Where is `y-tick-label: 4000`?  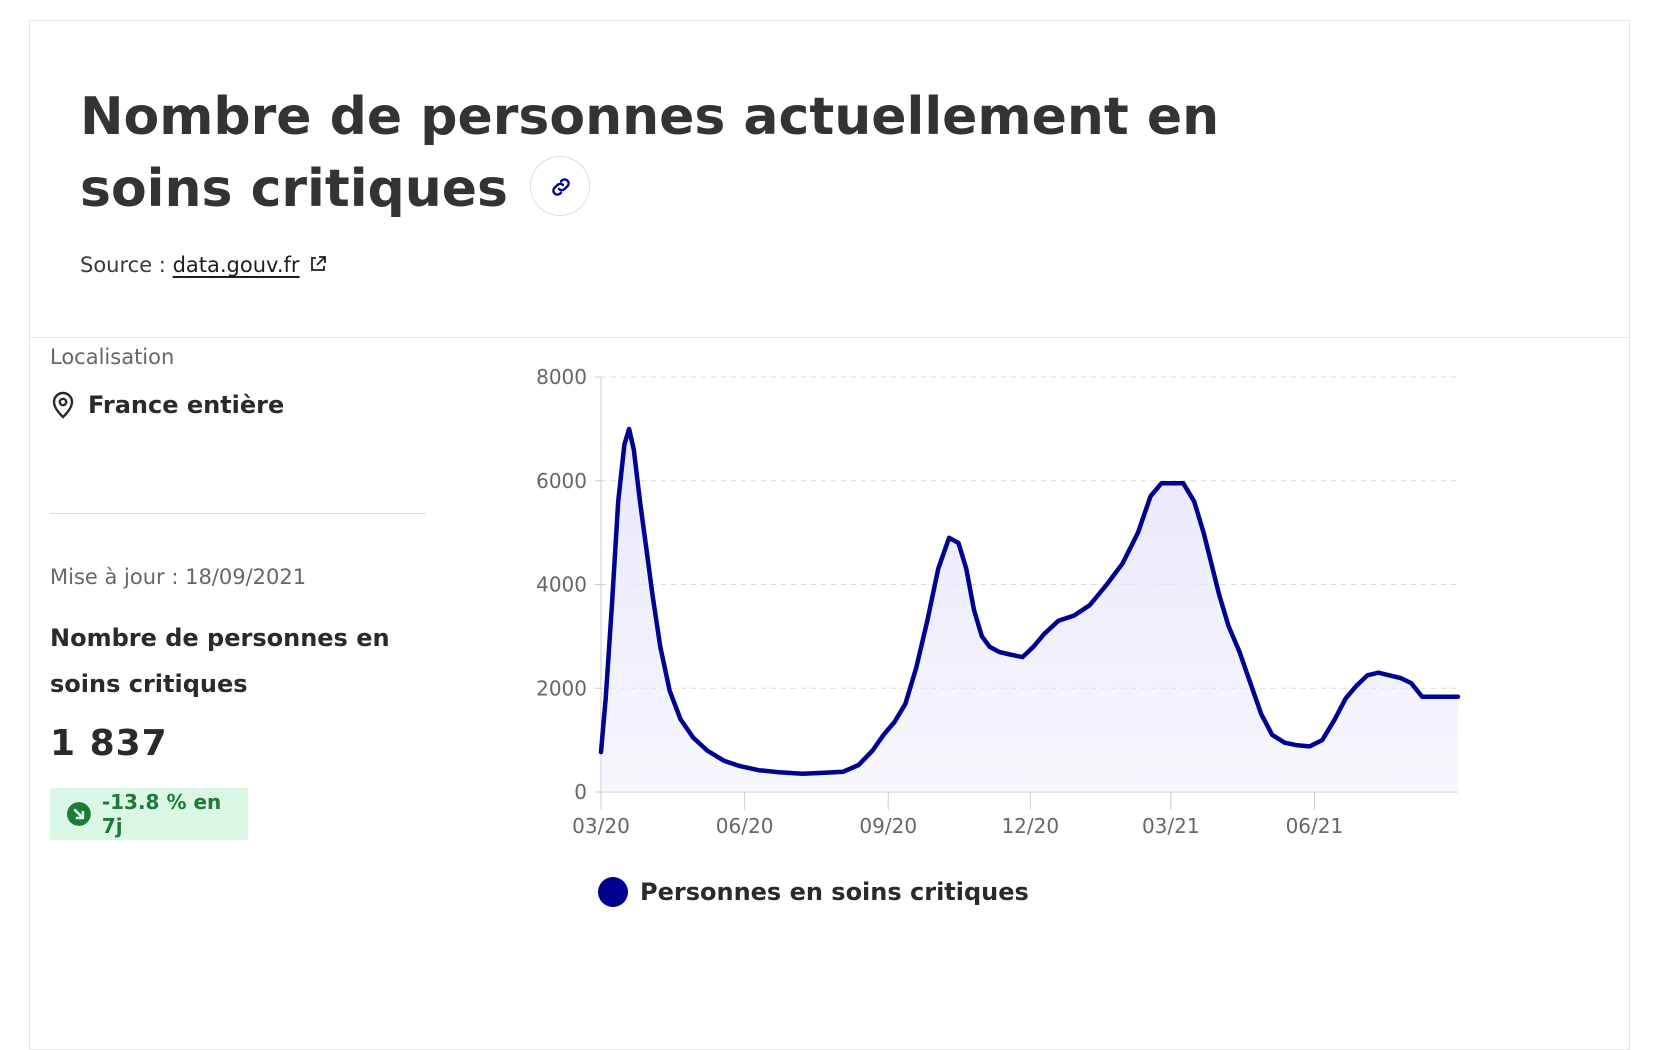 y-tick-label: 4000 is located at coordinates (561, 585).